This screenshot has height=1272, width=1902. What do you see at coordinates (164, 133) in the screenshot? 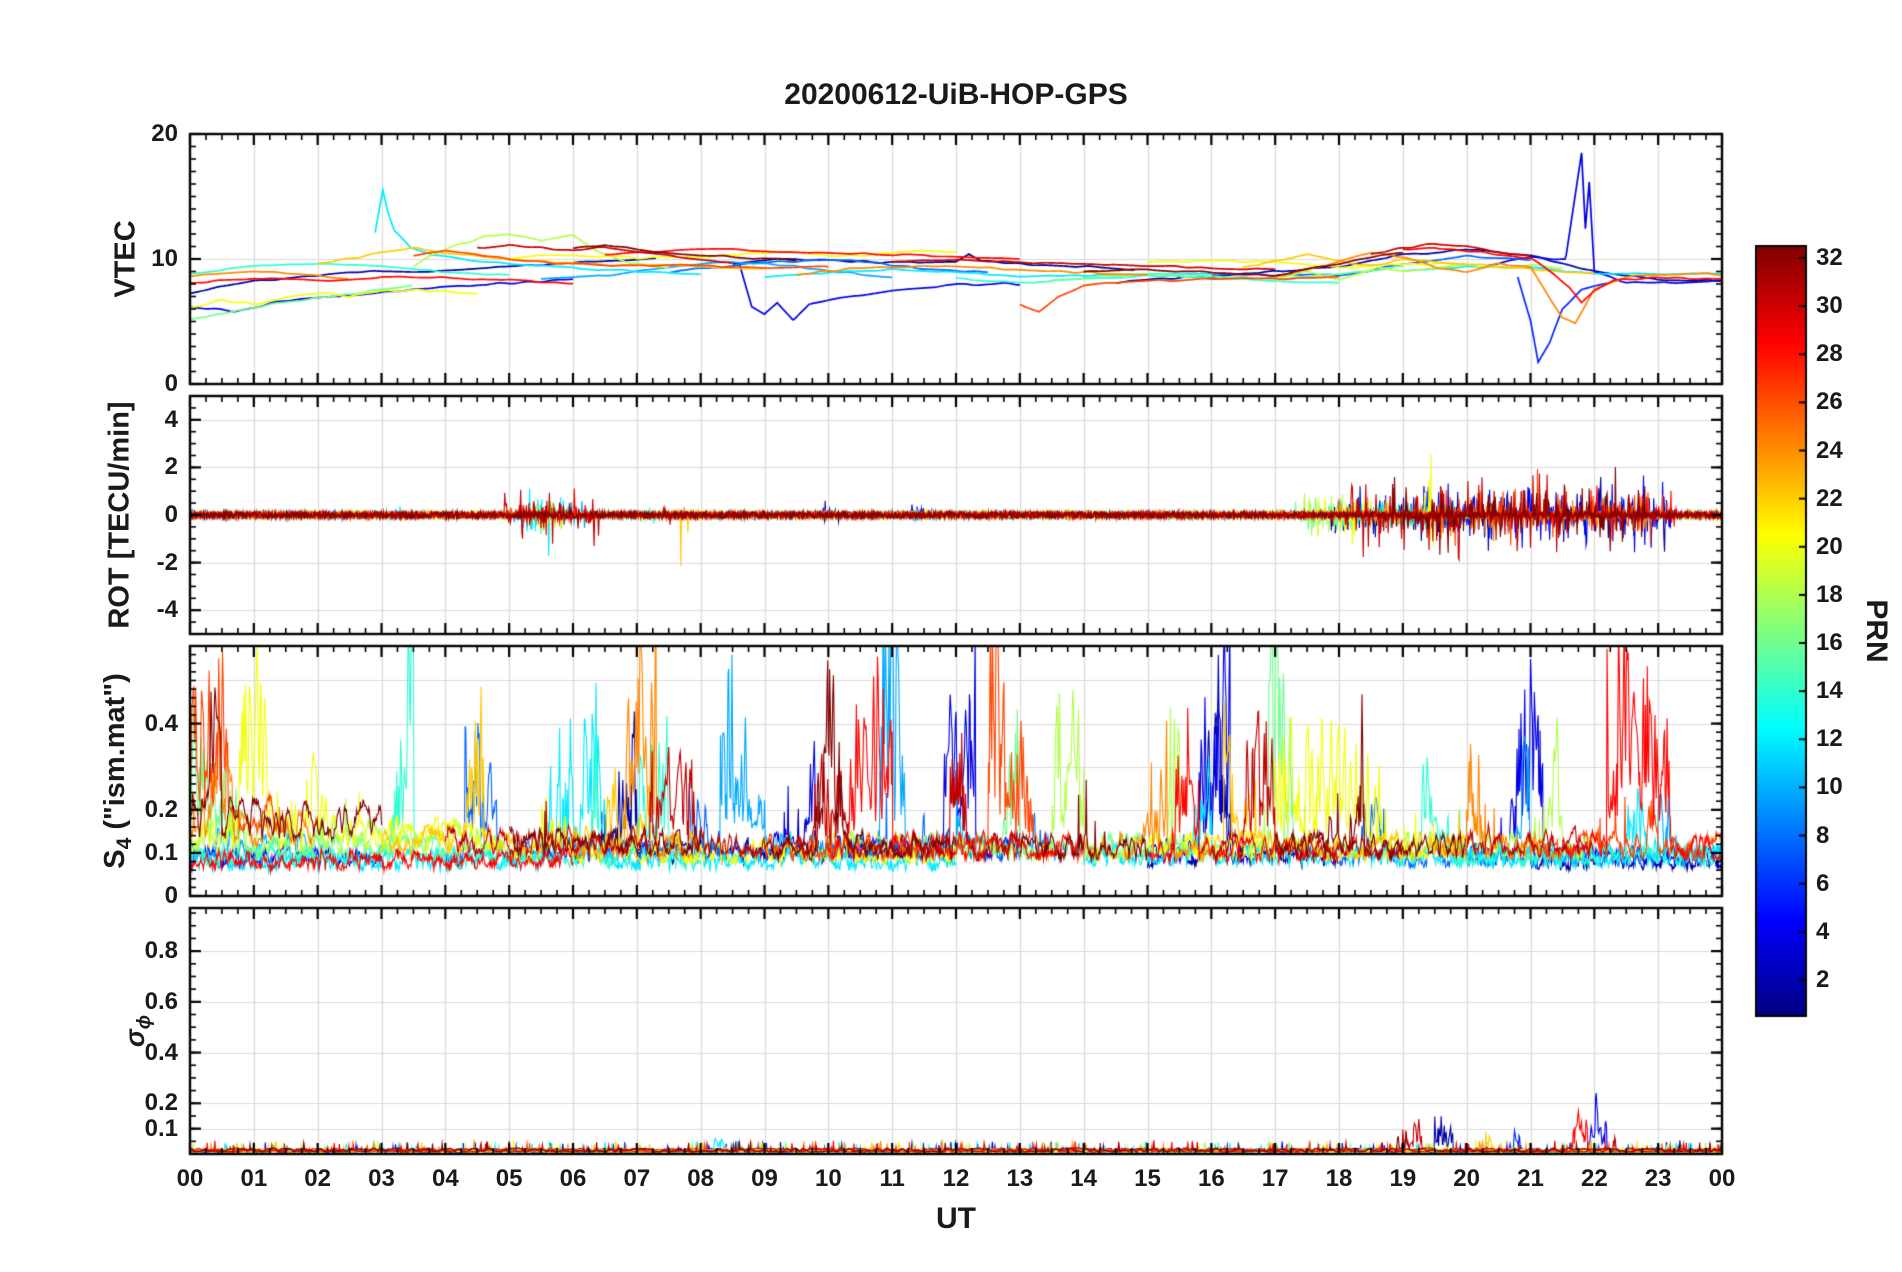
I see `y-tick-label: 20` at bounding box center [164, 133].